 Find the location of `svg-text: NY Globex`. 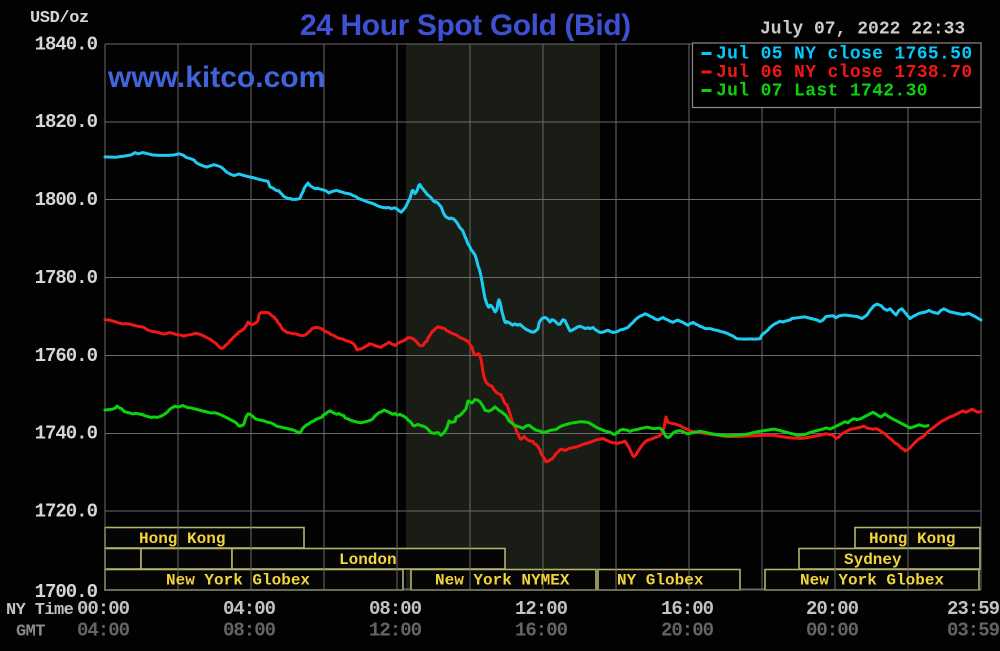

svg-text: NY Globex is located at coordinates (660, 581).